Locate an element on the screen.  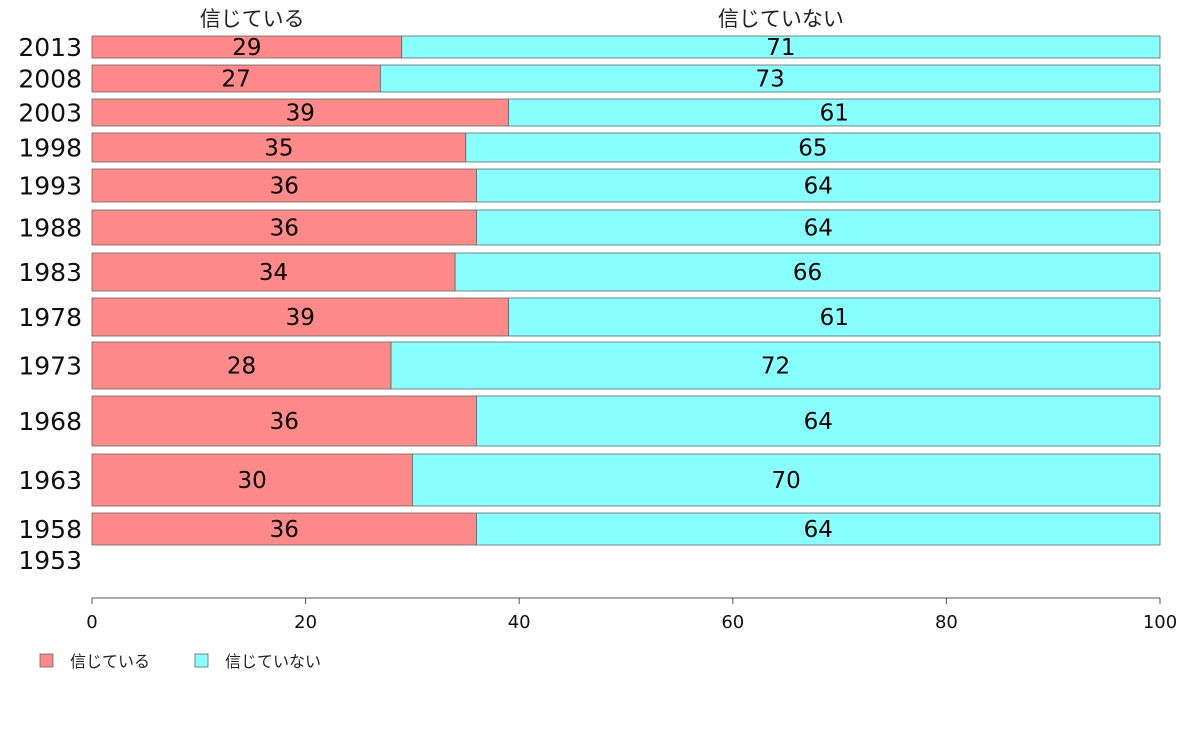
value-label-1958-series-0: 36 is located at coordinates (284, 530).